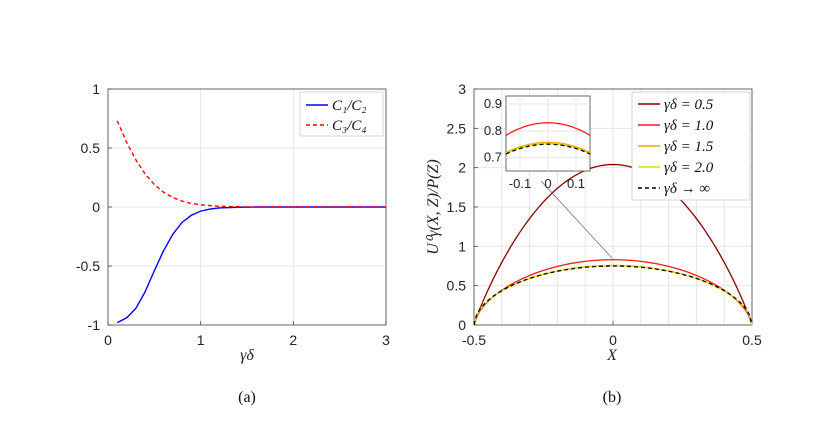  What do you see at coordinates (457, 128) in the screenshot?
I see `y-tick-label: 2.5` at bounding box center [457, 128].